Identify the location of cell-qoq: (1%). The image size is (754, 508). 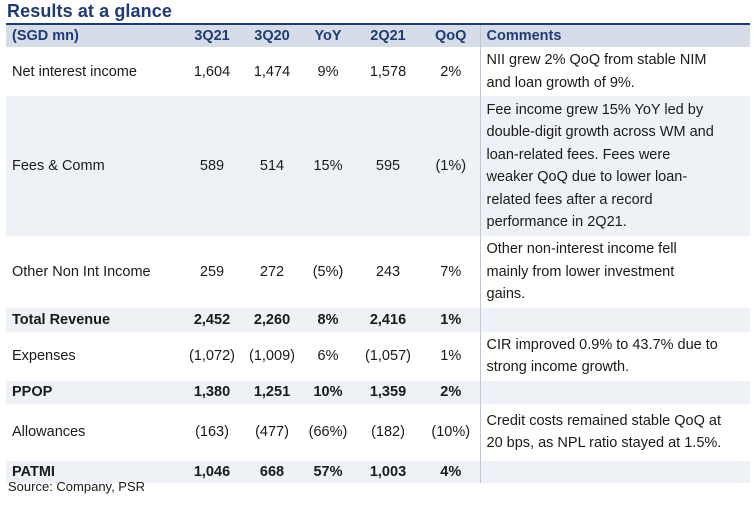
(451, 166).